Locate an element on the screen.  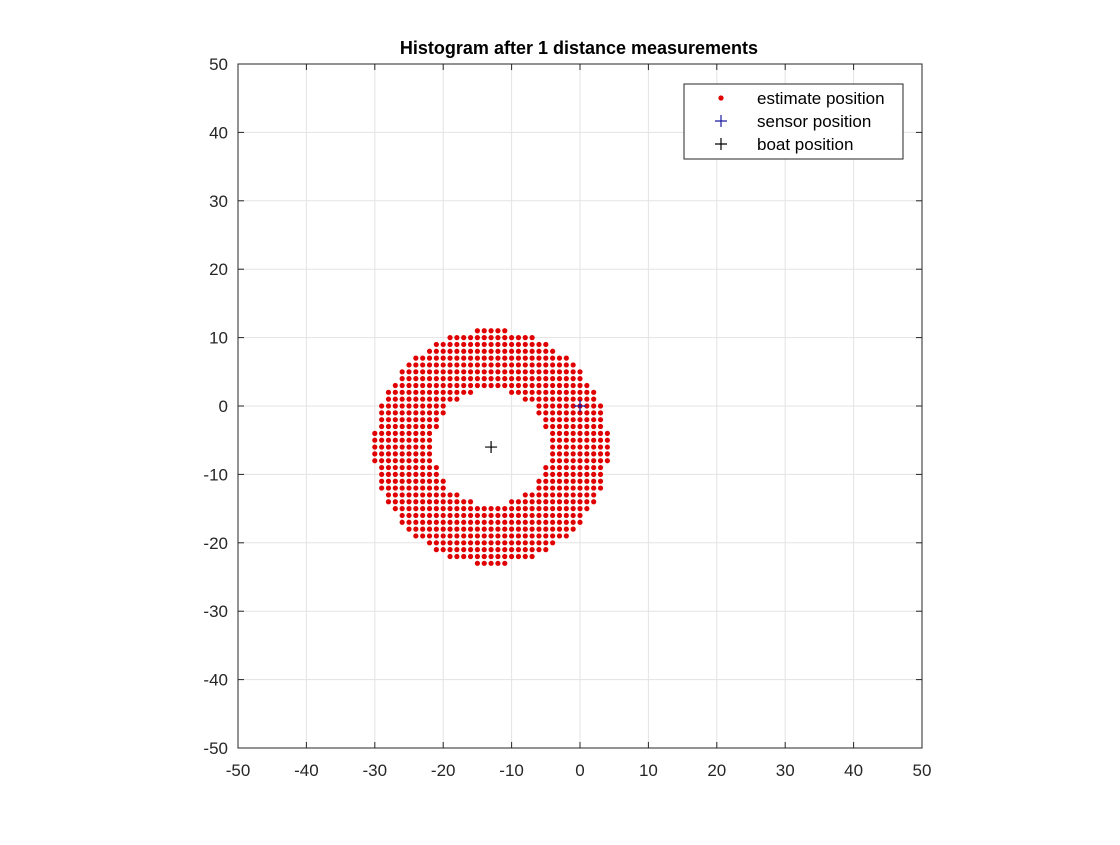
estimate-points is located at coordinates (491, 447).